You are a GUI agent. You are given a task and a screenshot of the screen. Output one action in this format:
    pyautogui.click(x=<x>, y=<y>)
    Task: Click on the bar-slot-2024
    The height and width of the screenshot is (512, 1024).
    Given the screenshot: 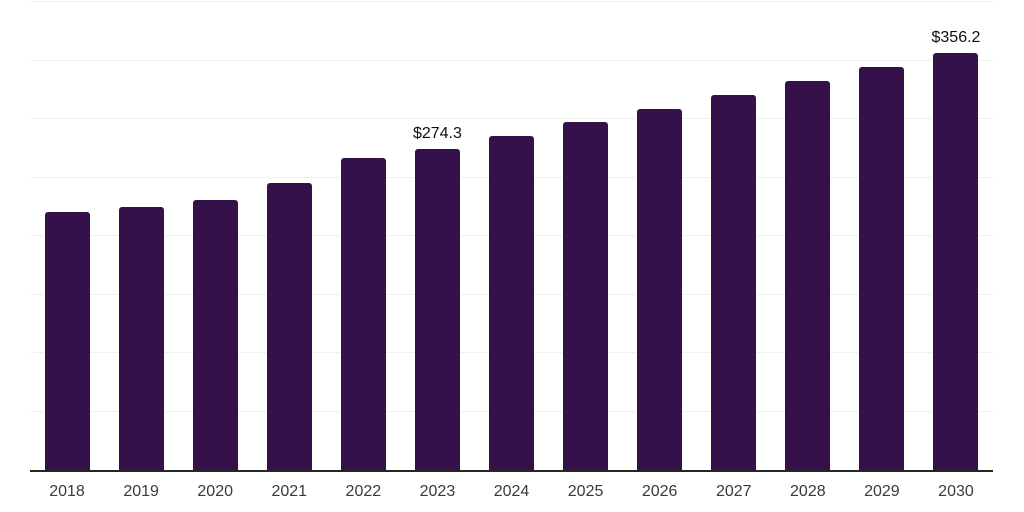 What is the action you would take?
    pyautogui.click(x=511, y=235)
    